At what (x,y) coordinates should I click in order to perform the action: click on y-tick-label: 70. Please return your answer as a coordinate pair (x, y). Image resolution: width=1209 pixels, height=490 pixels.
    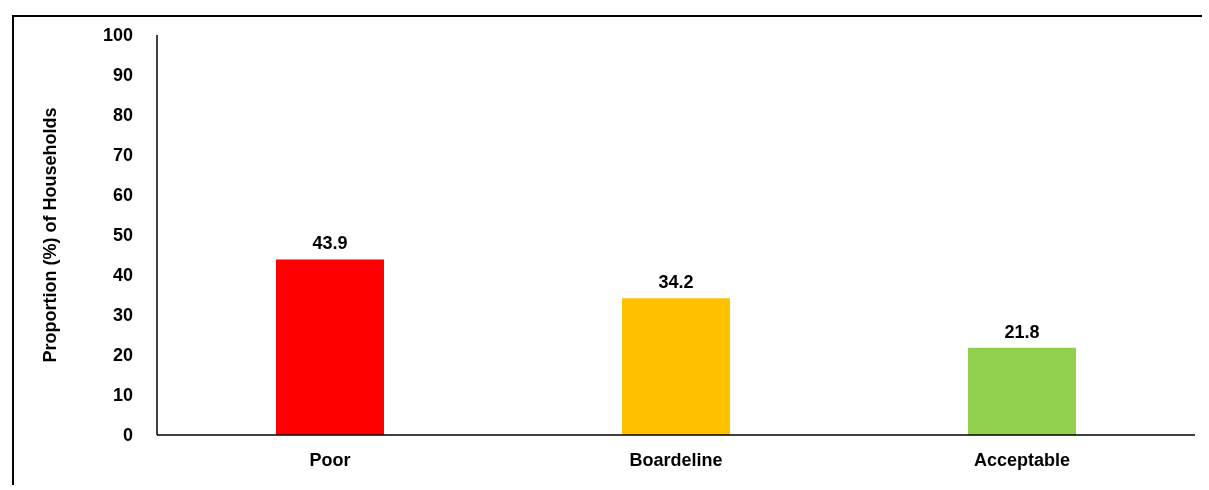
    Looking at the image, I should click on (122, 155).